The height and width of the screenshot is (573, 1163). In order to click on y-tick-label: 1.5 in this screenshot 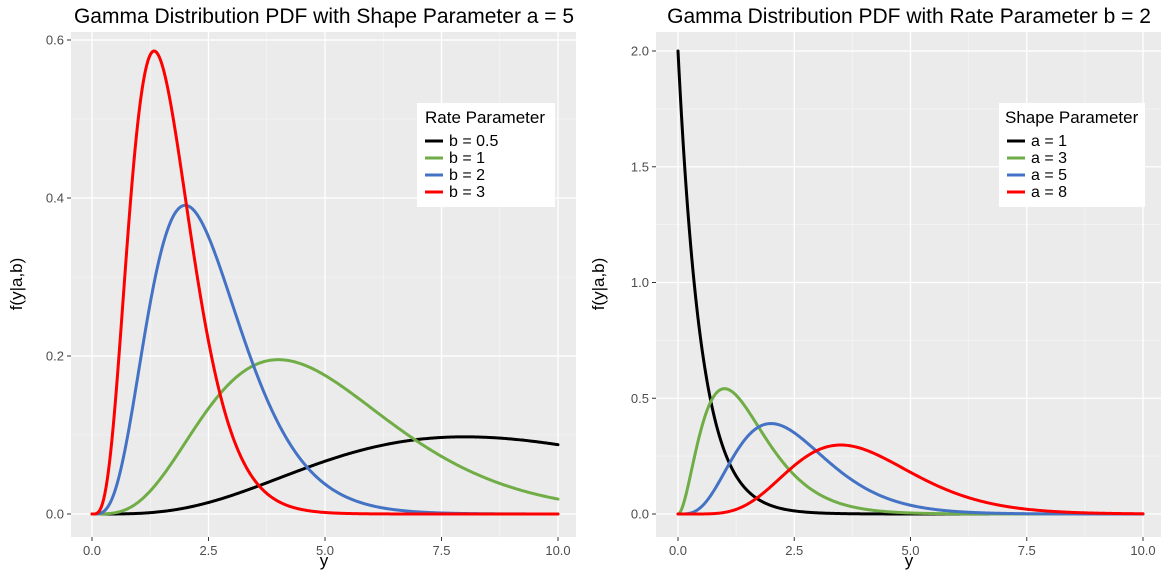, I will do `click(640, 166)`.